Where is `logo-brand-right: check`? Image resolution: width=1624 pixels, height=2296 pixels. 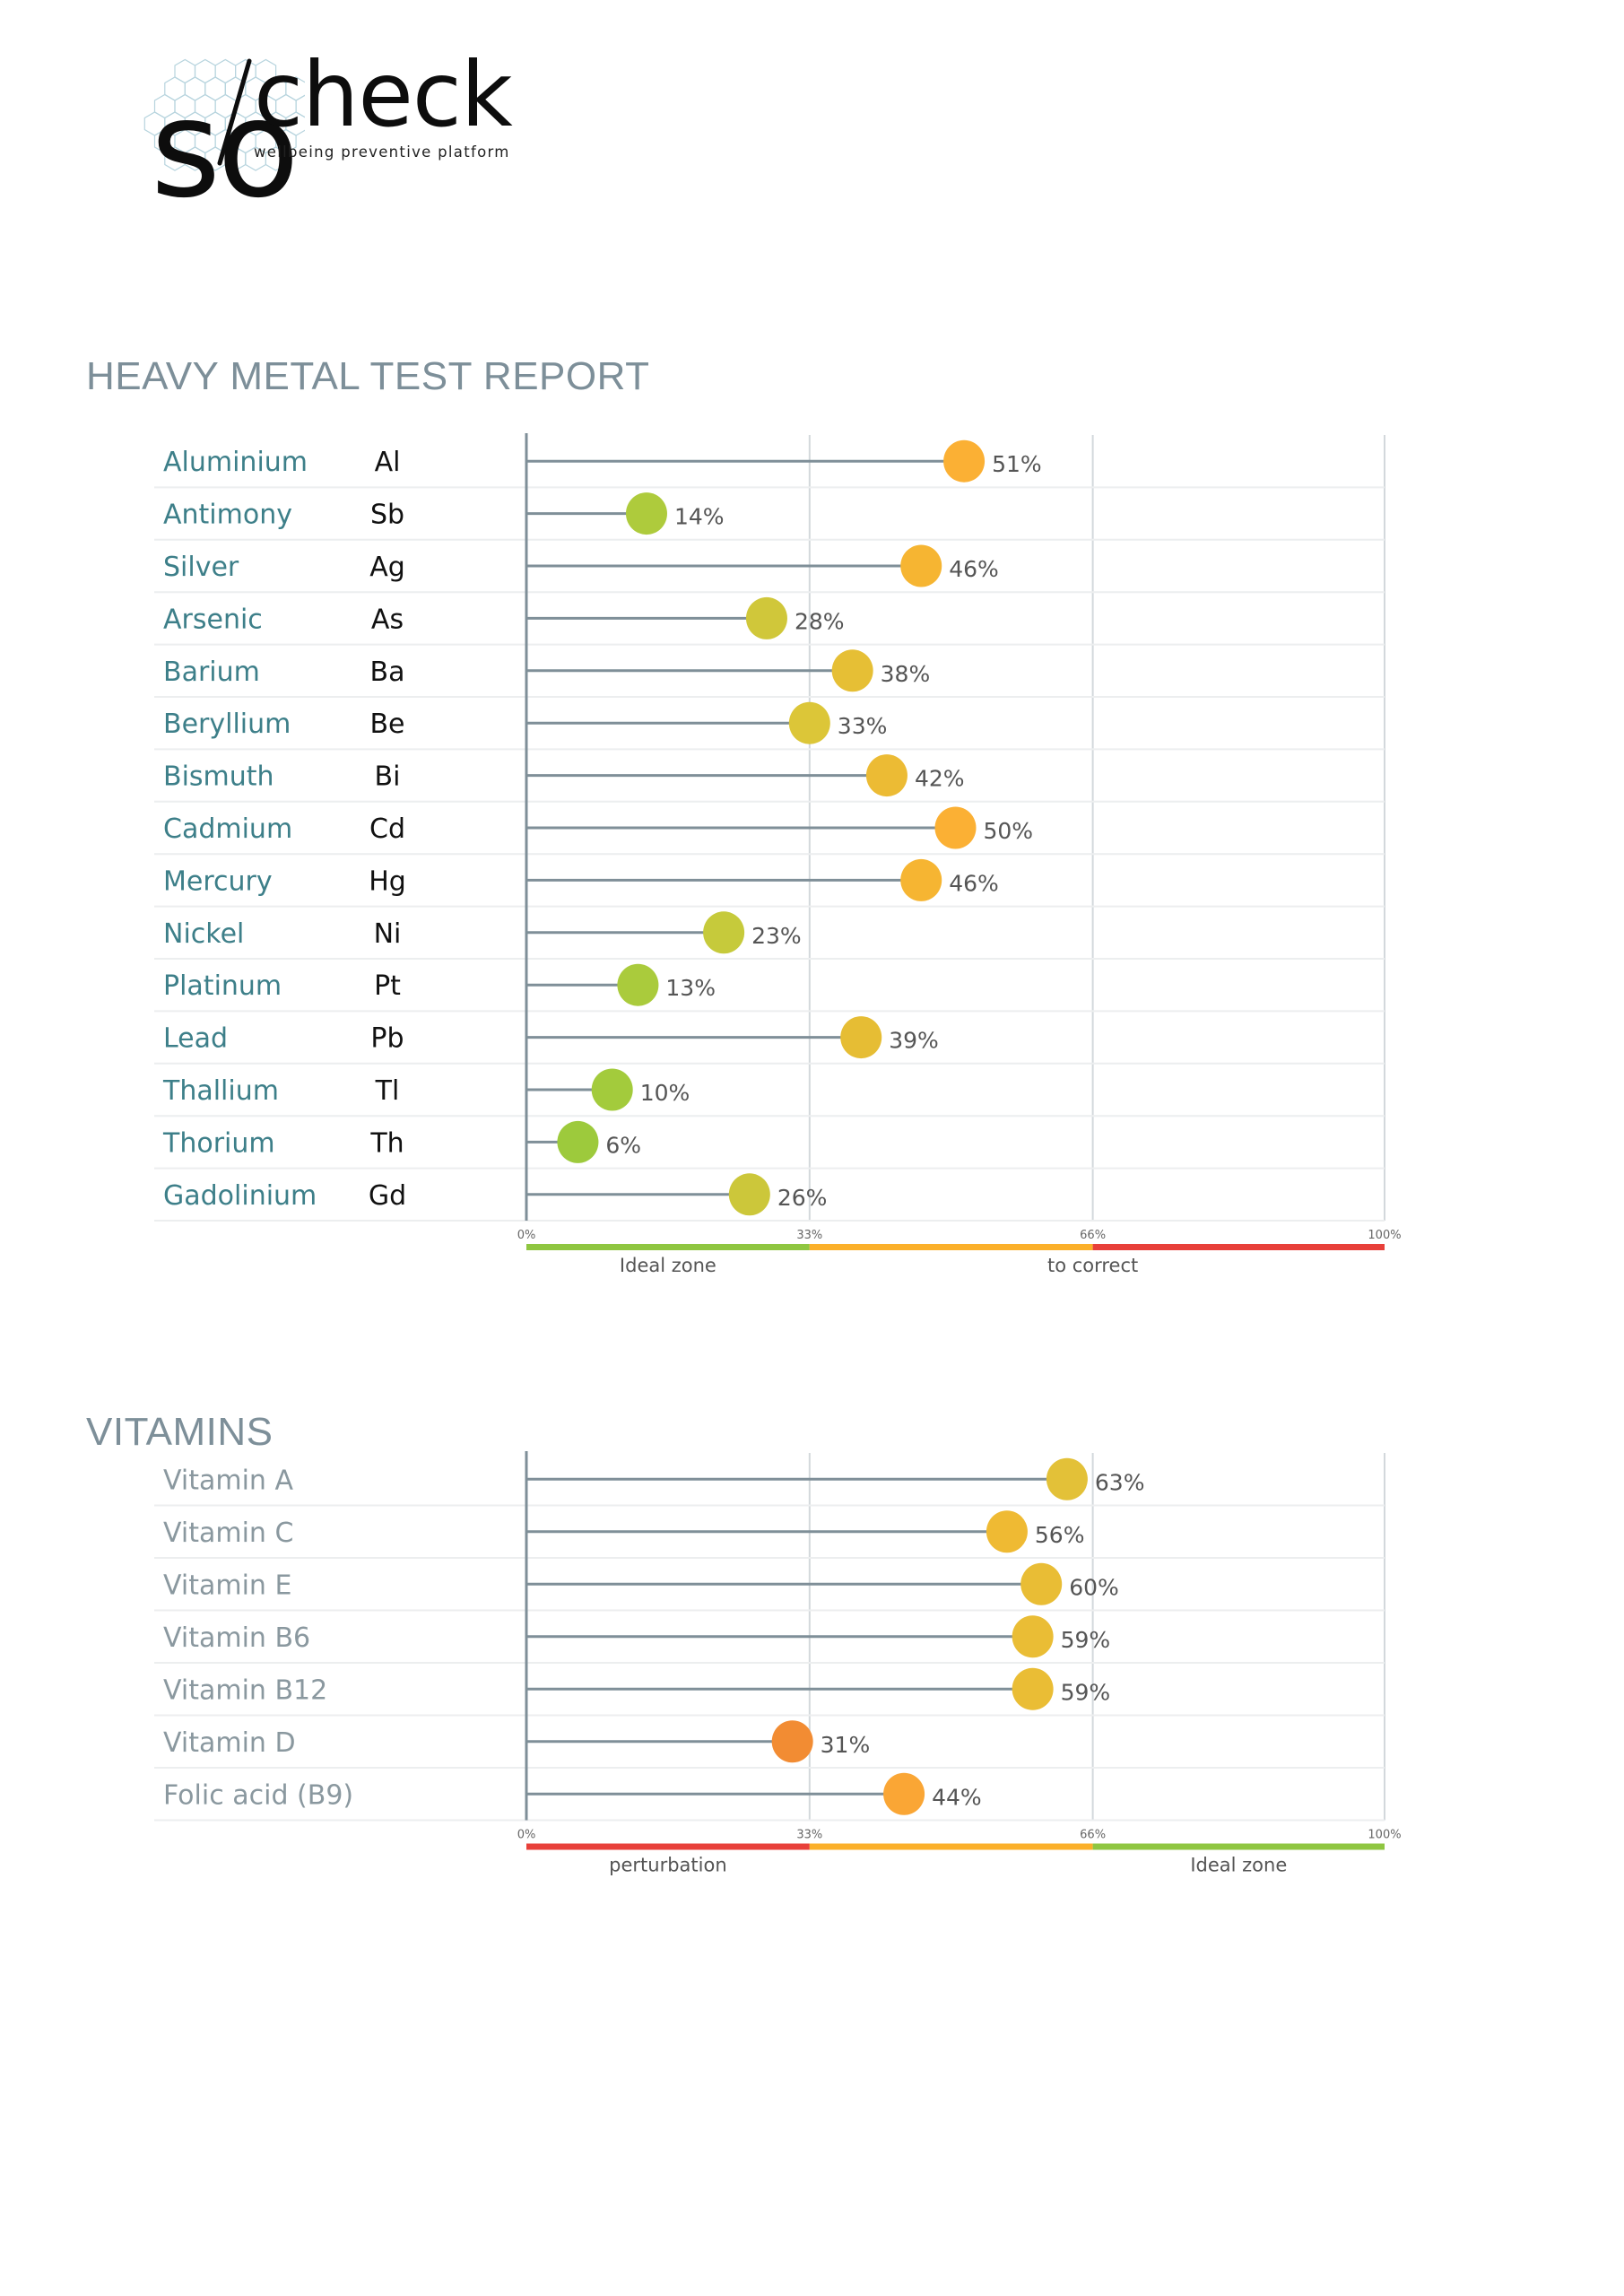
logo-brand-right: check is located at coordinates (383, 94).